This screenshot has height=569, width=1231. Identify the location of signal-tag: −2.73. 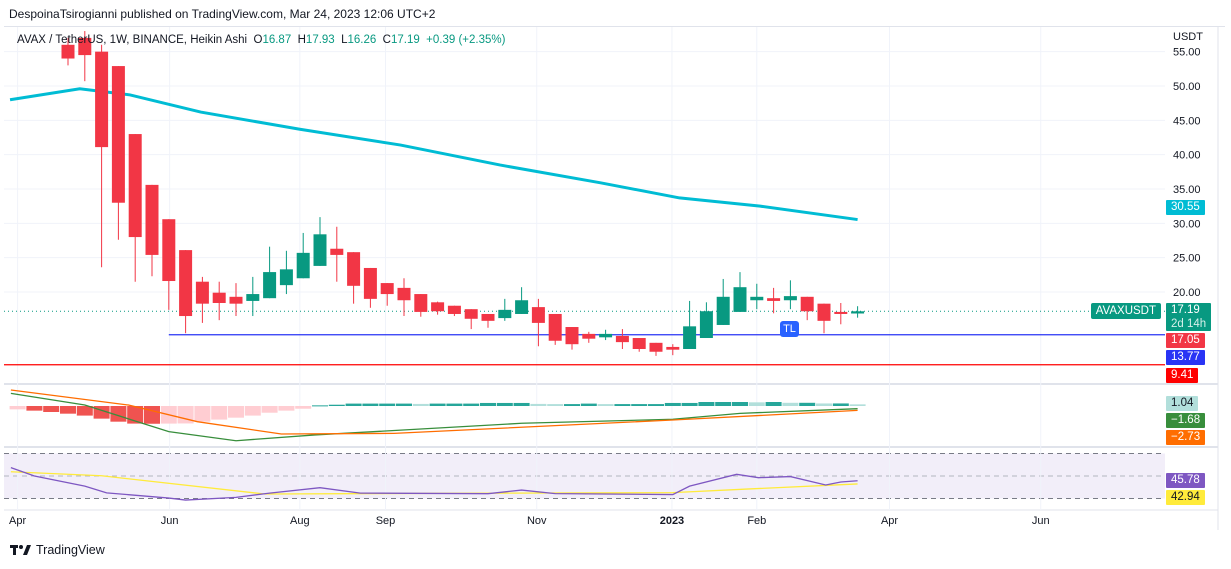
(1186, 437).